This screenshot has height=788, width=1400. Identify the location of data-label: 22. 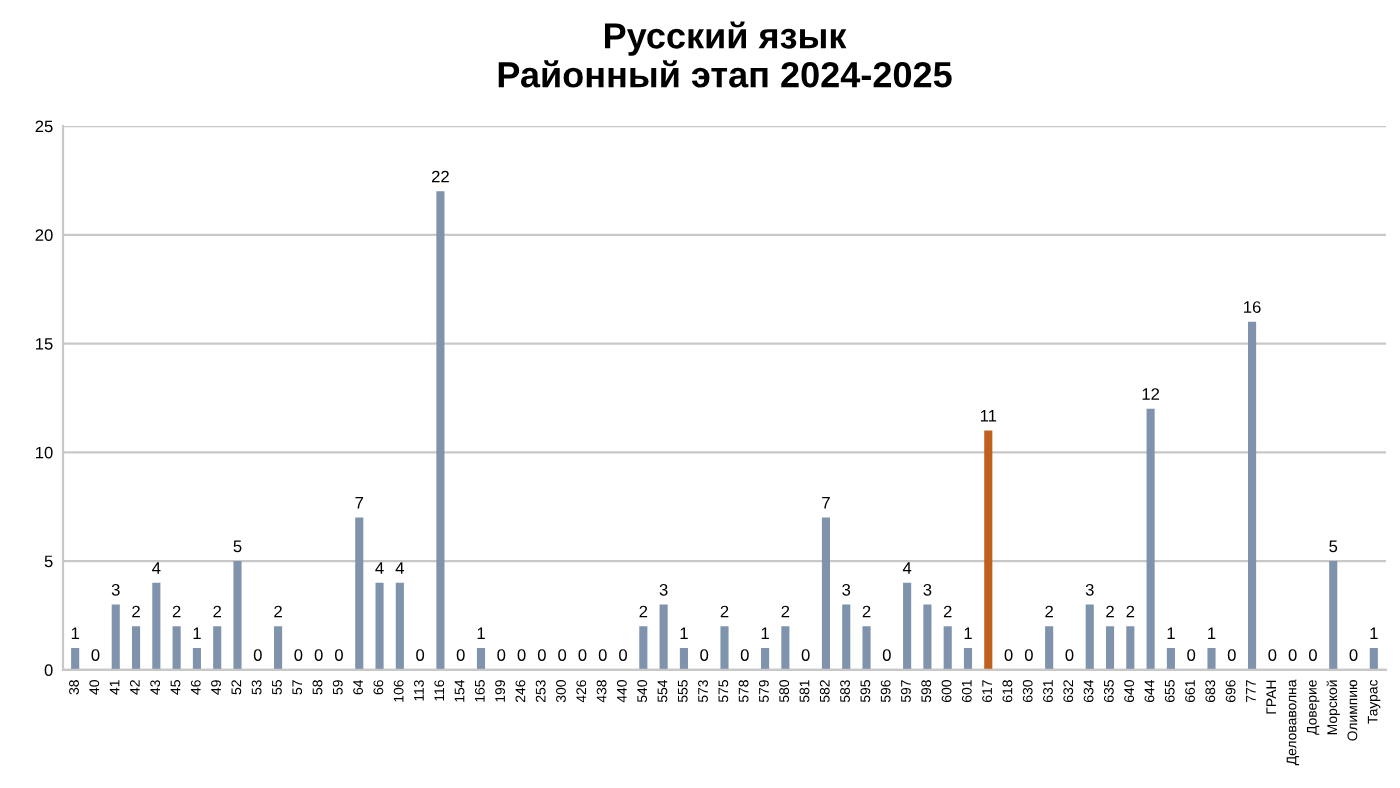
(440, 176).